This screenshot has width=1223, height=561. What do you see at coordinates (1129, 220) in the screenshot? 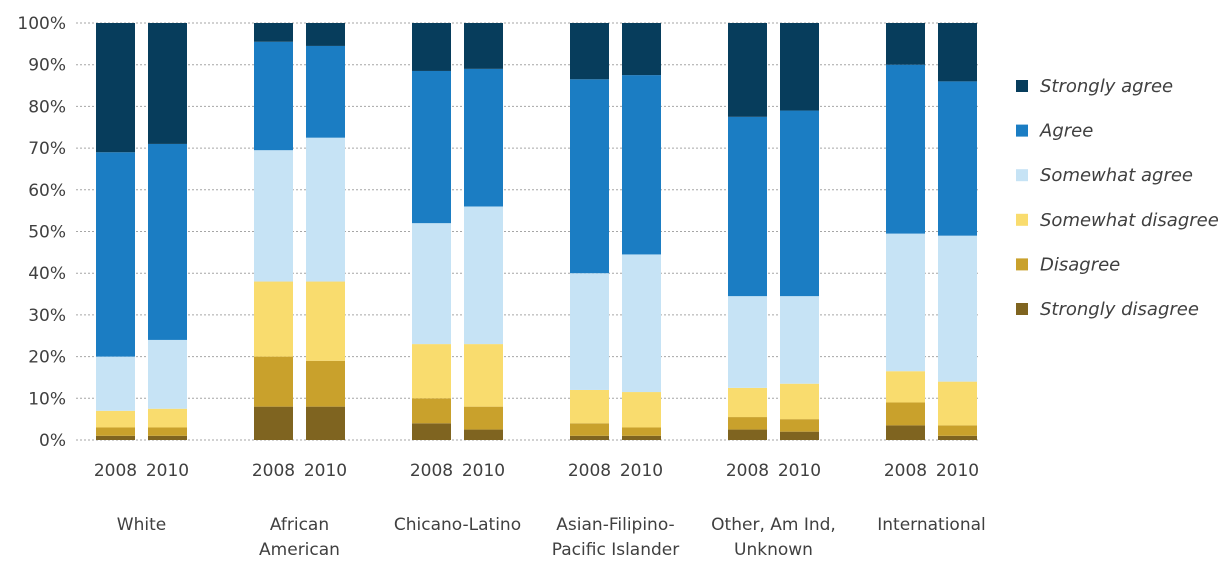
I see `legend-label: Somewhat disagree` at bounding box center [1129, 220].